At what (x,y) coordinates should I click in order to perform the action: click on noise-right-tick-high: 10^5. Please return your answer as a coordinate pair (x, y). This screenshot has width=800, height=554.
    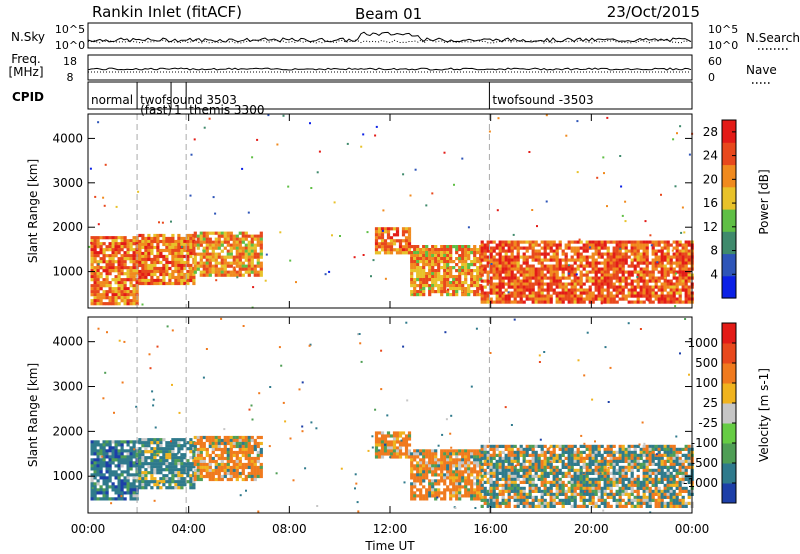
    Looking at the image, I should click on (723, 29).